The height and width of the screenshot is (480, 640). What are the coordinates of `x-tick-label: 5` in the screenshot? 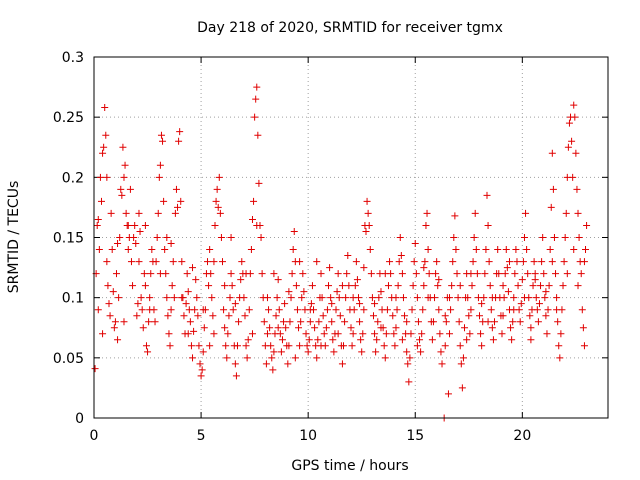 It's located at (201, 436).